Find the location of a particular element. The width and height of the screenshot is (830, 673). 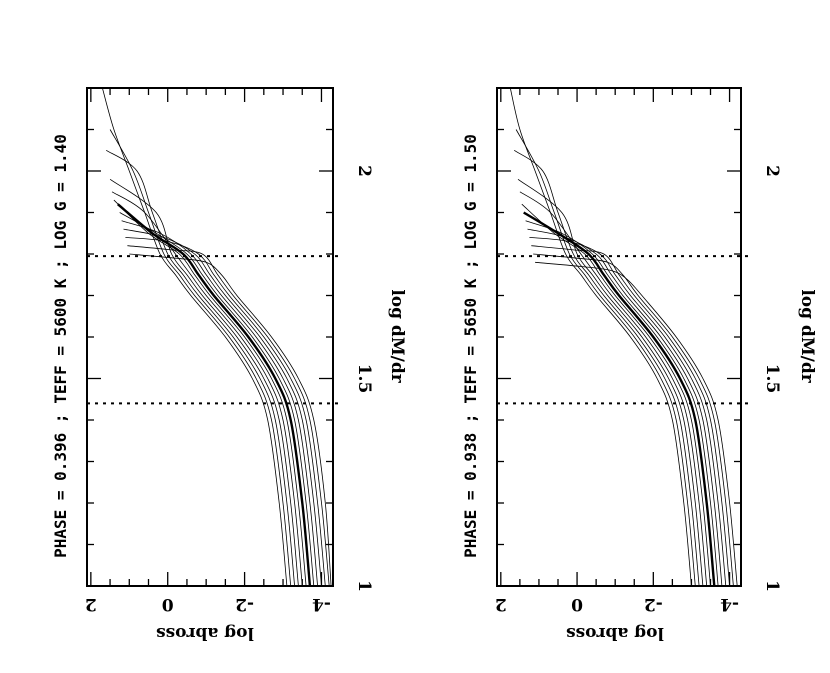

panel-2-x-tick-label: 1.5 is located at coordinates (772, 379).